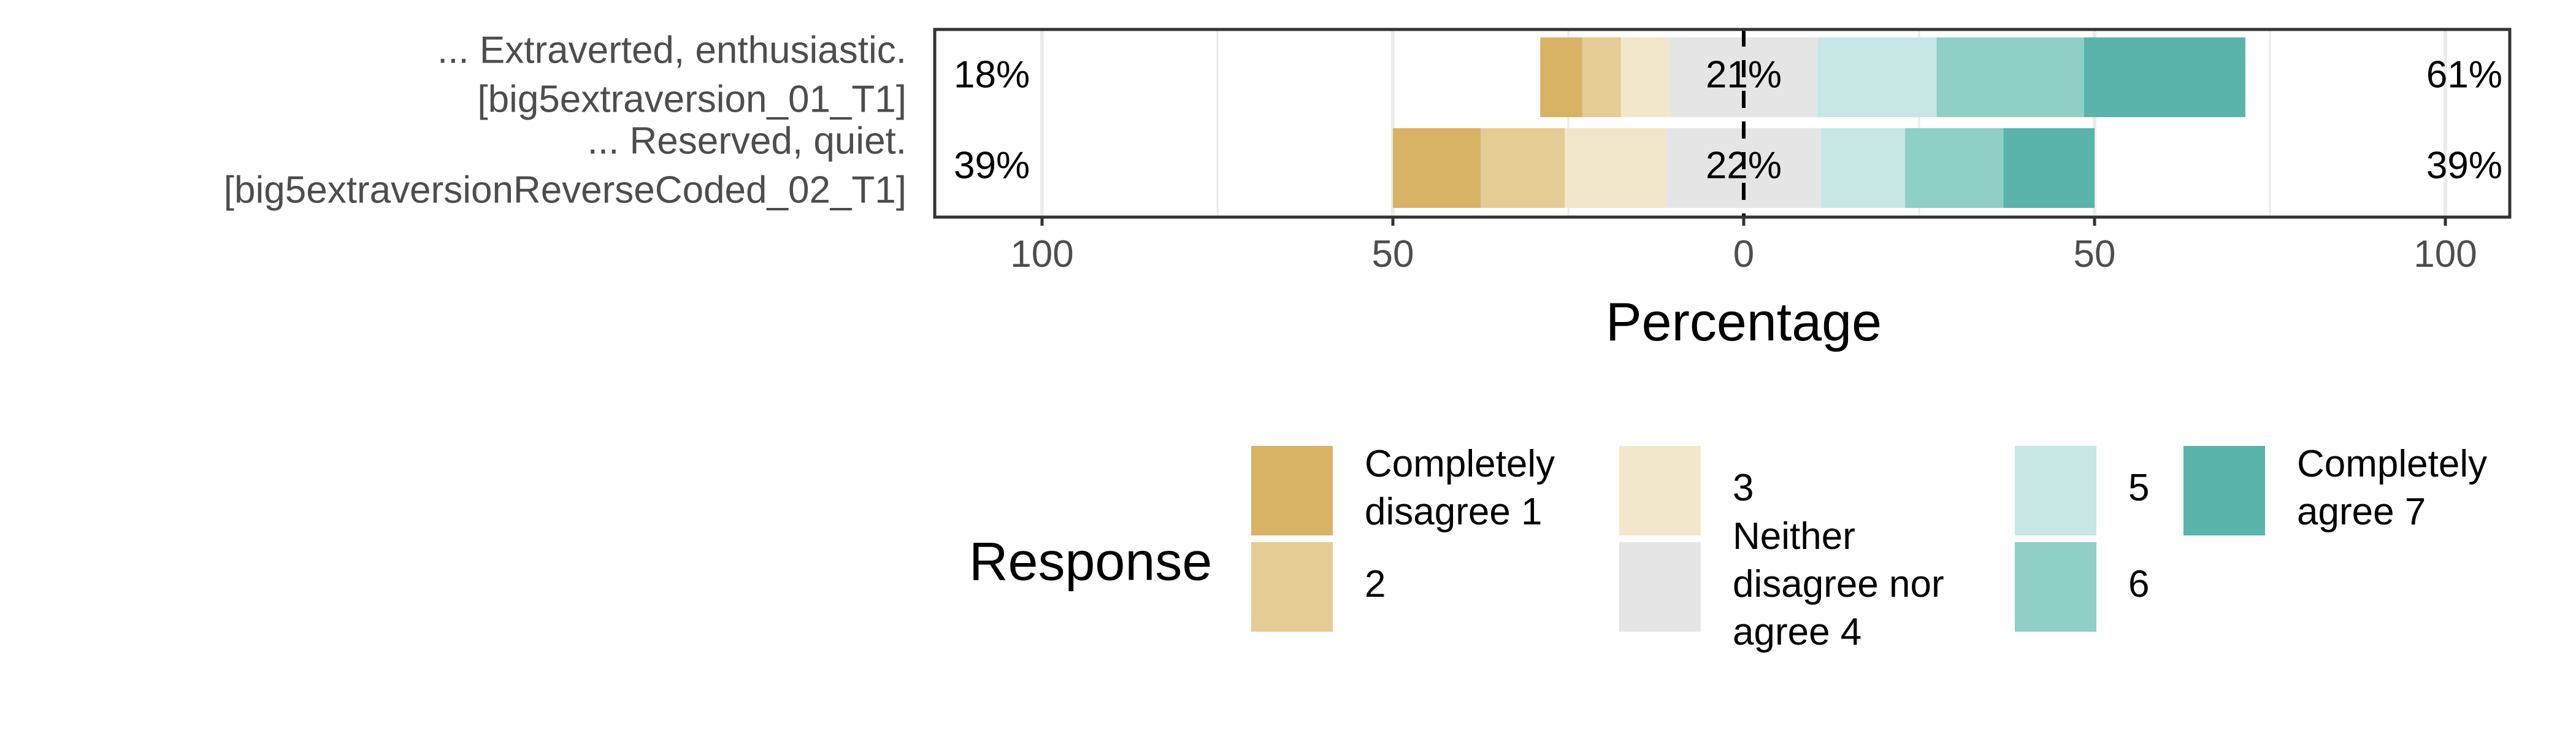  I want to click on item-label-line2: [big5extraversionReverseCoded_02_T1], so click(565, 190).